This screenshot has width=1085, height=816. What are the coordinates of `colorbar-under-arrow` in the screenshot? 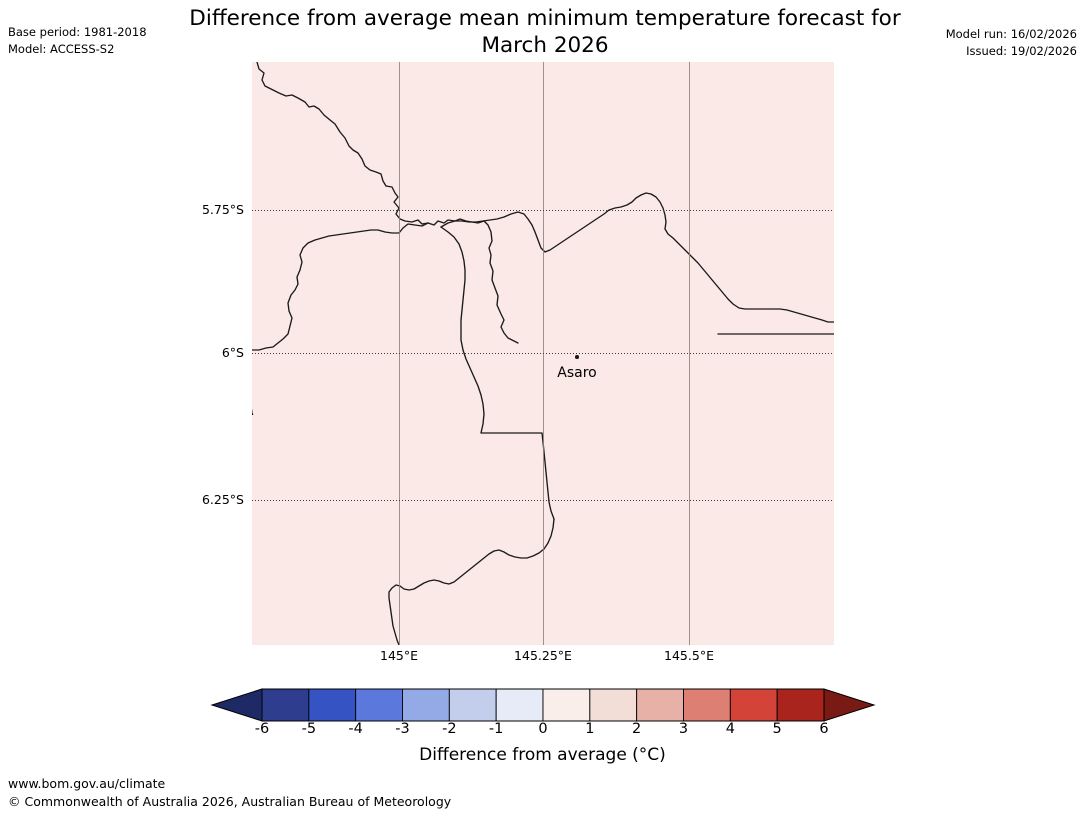 It's located at (236, 705).